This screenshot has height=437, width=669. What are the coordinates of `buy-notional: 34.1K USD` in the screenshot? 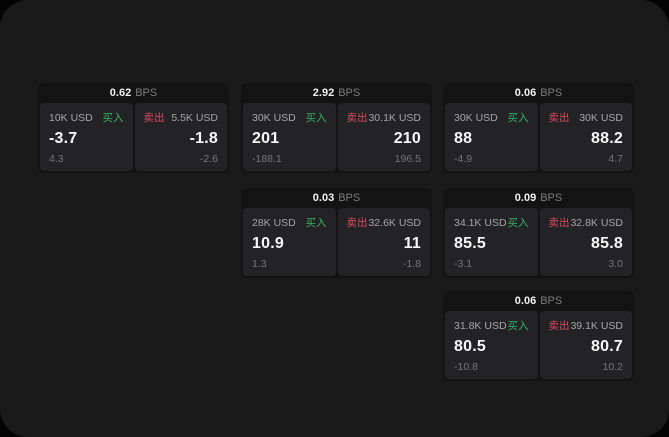 It's located at (480, 222).